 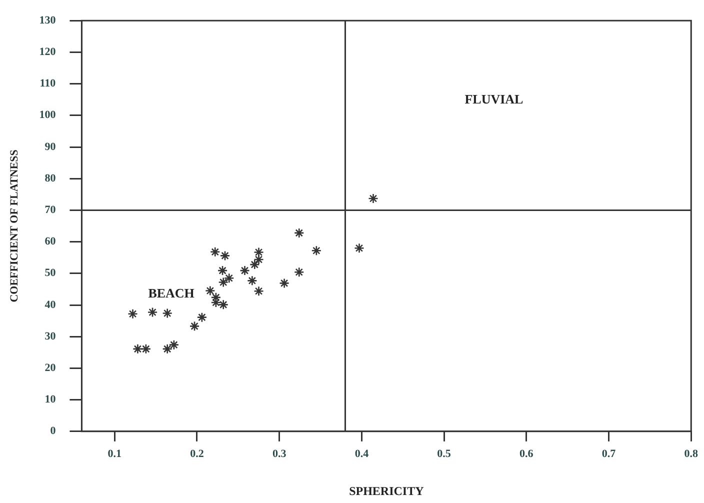 What do you see at coordinates (609, 454) in the screenshot?
I see `x-tick-label: 0.7` at bounding box center [609, 454].